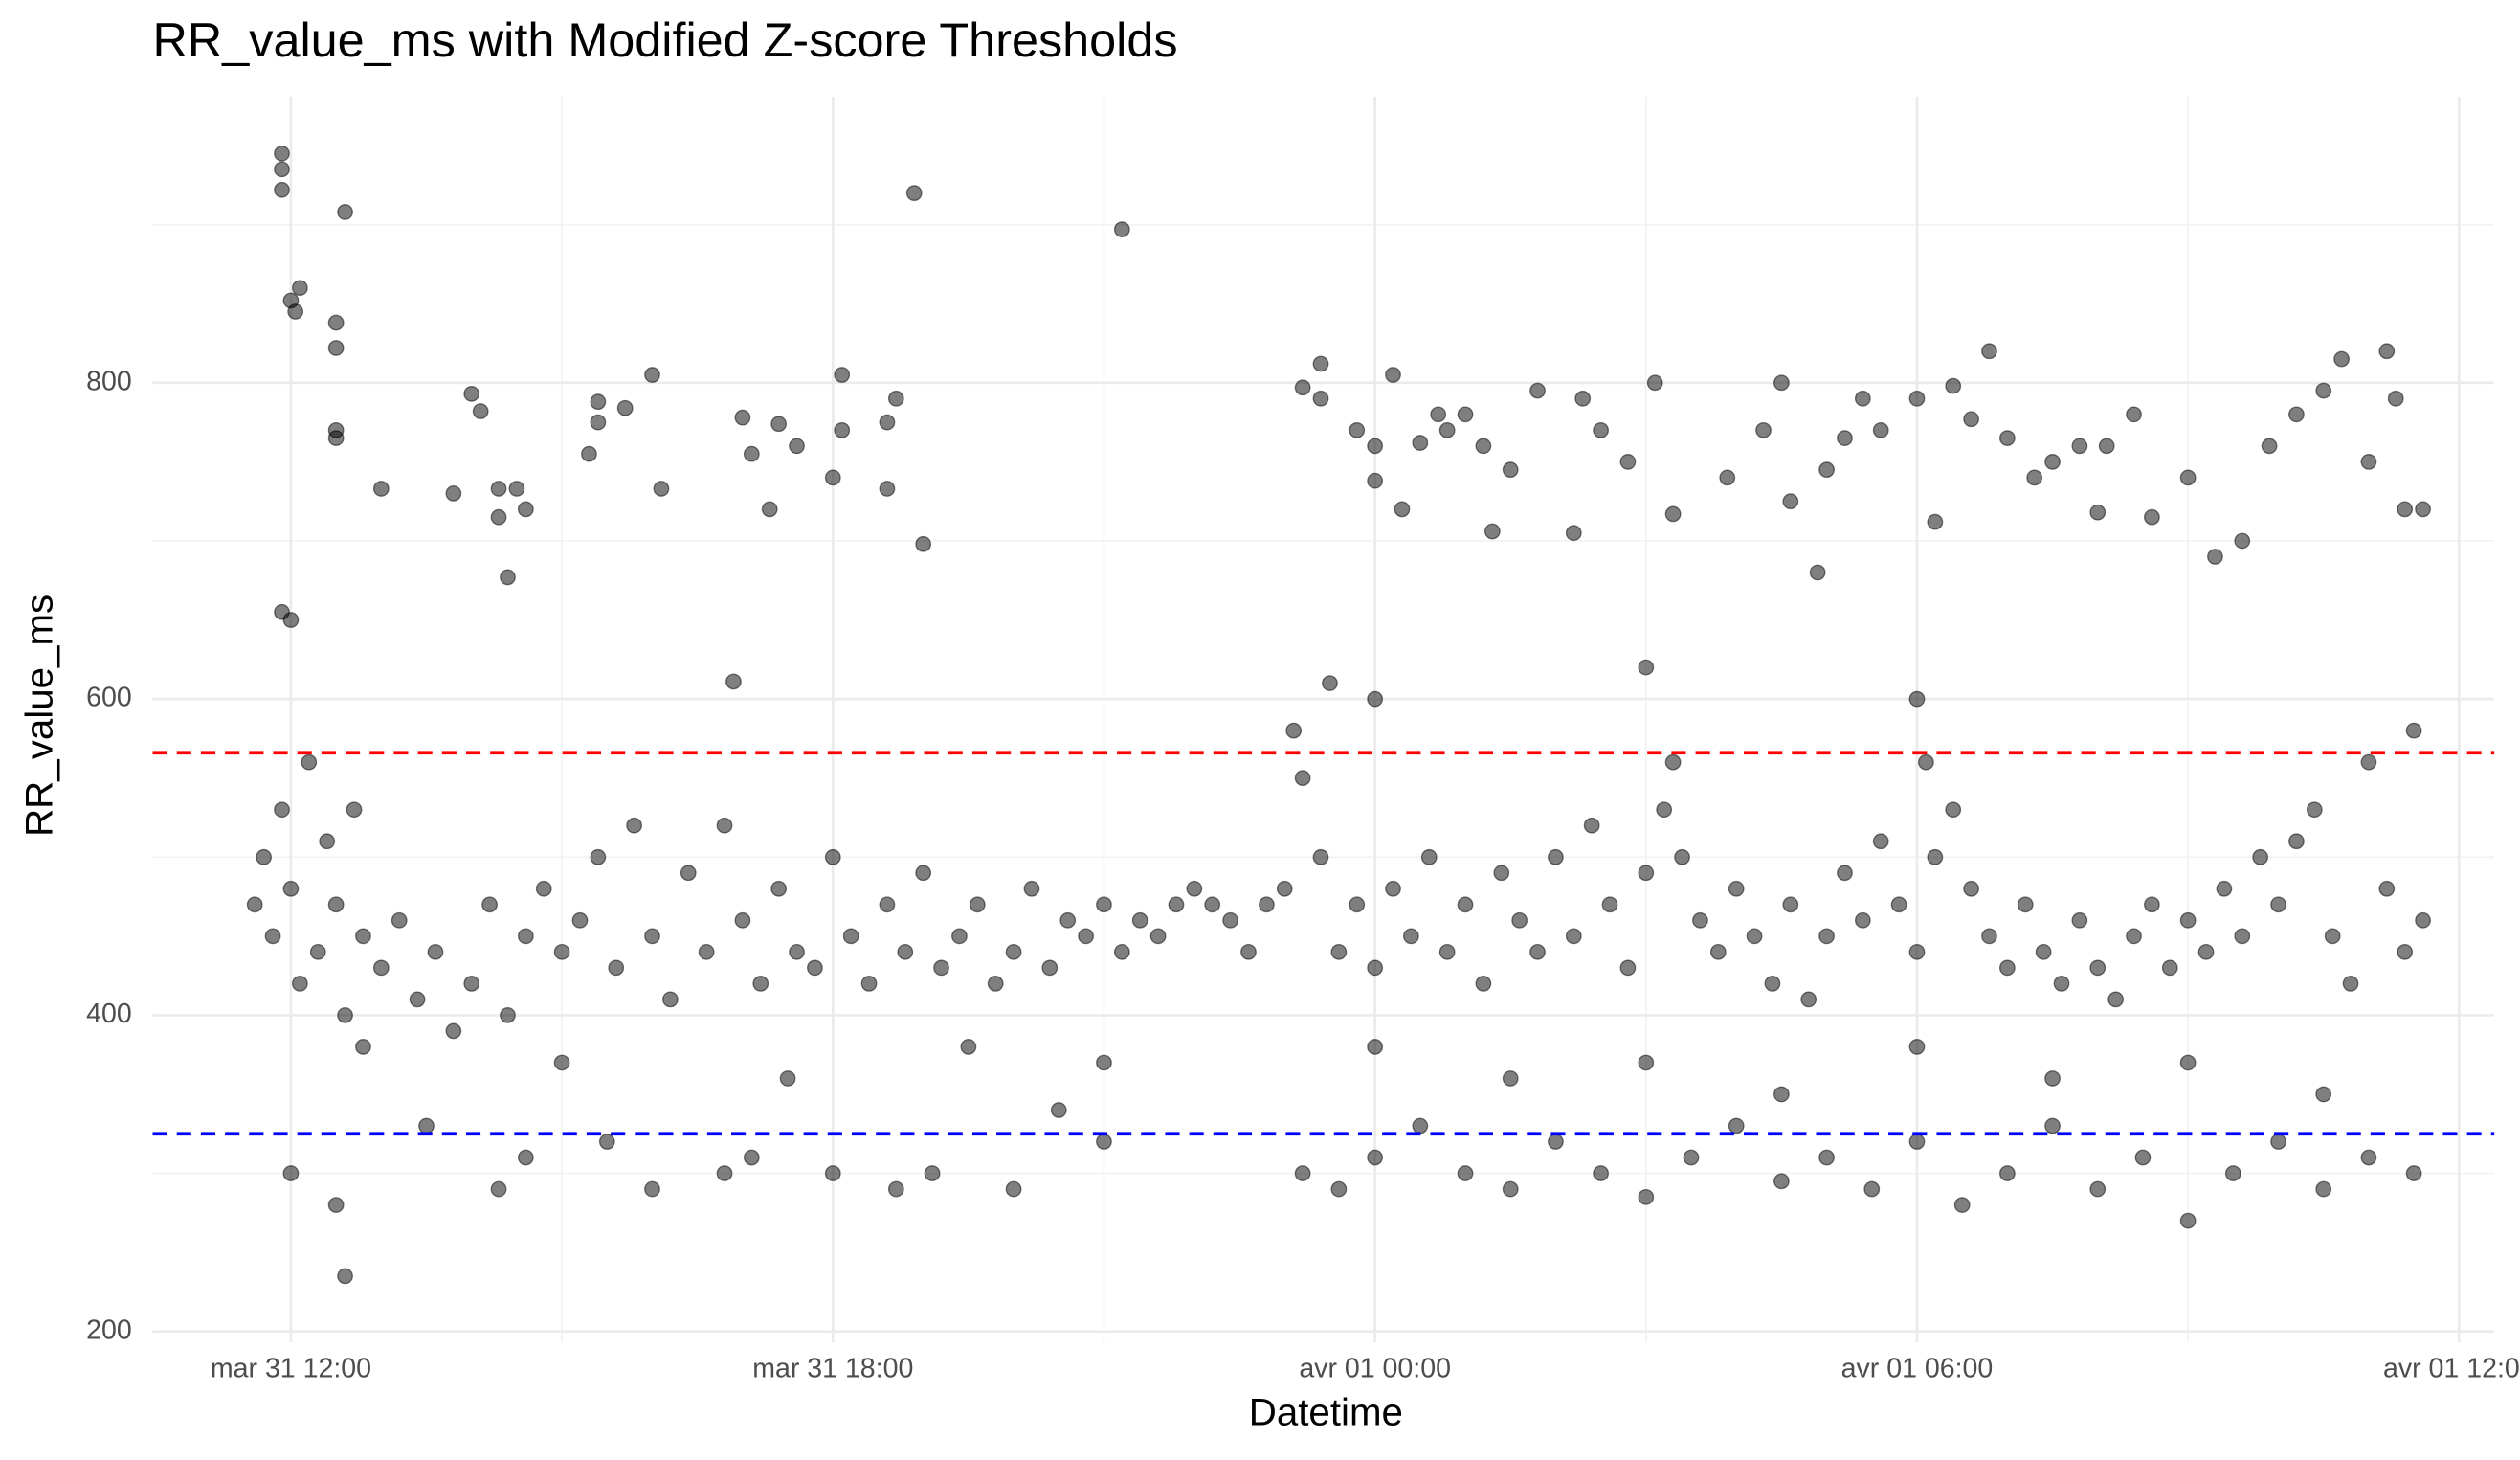  I want to click on x-tick-label: avr 01 00:00, so click(1375, 1368).